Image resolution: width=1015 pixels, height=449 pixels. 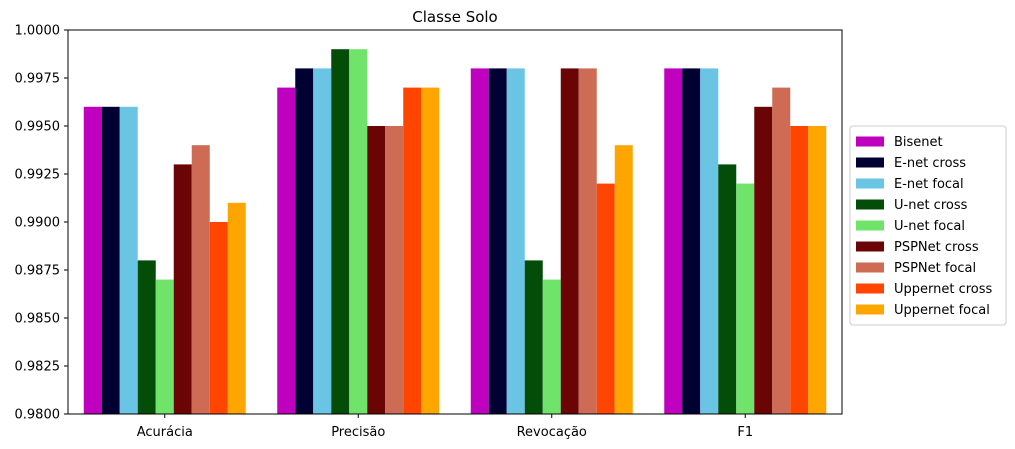 What do you see at coordinates (942, 310) in the screenshot?
I see `legend-label: Uppernet focal` at bounding box center [942, 310].